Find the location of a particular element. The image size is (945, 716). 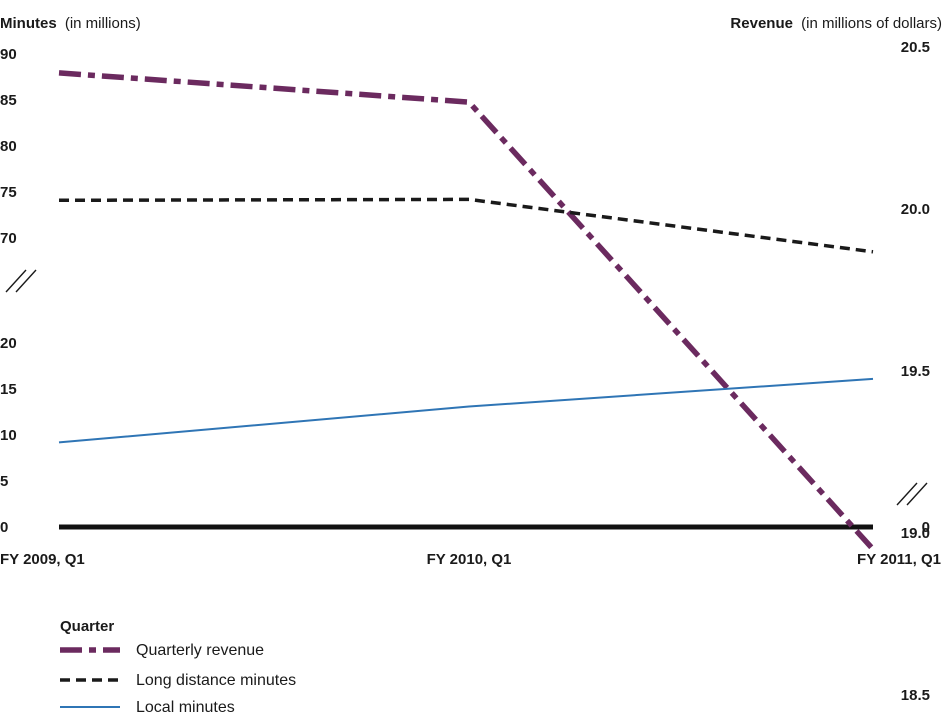

right-tick-label: 19.0 is located at coordinates (915, 533).